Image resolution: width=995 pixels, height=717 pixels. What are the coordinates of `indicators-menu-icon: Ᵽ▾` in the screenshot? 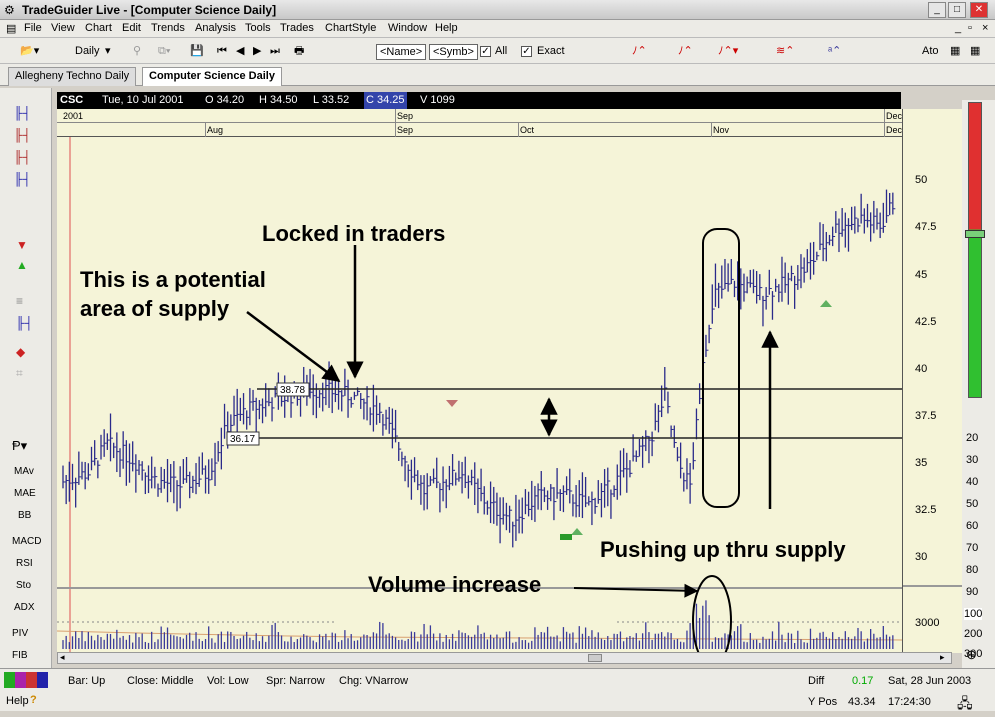 It's located at (20, 445).